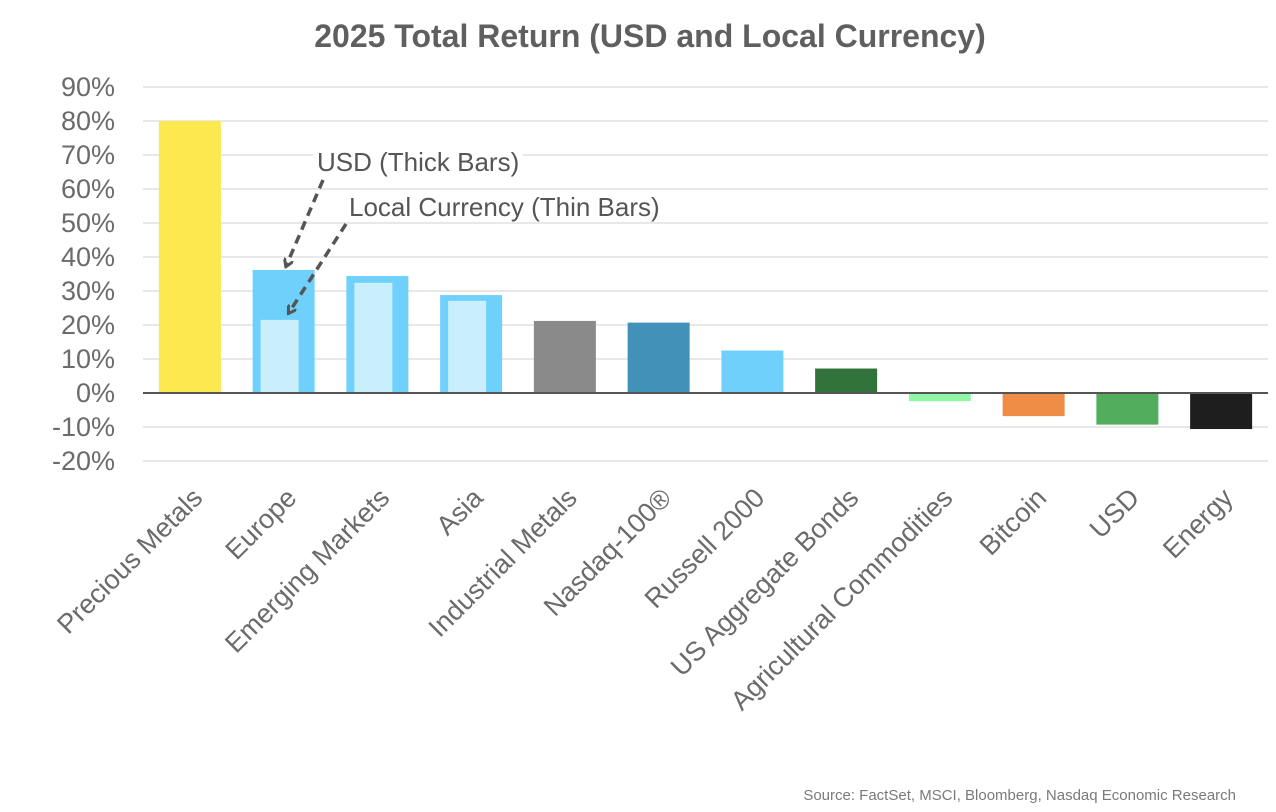  What do you see at coordinates (87, 359) in the screenshot?
I see `y-tick-label: 10%` at bounding box center [87, 359].